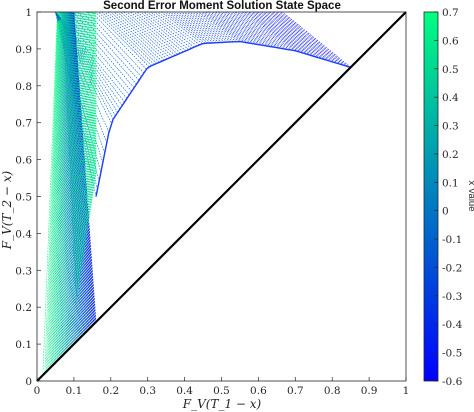 This screenshot has height=412, width=474. Describe the element at coordinates (452, 268) in the screenshot. I see `colorbar-tick-label: -0.2` at that location.